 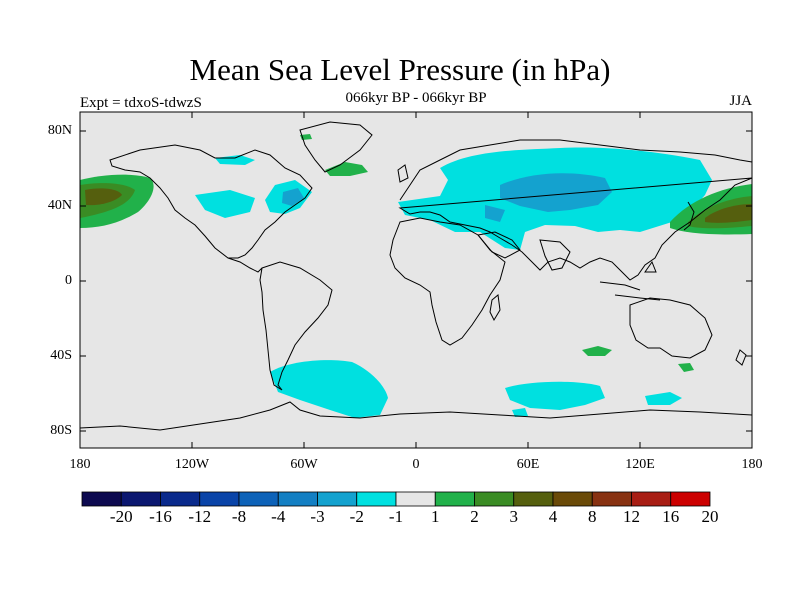 I want to click on colorbar-tick-label: 3, so click(x=514, y=516).